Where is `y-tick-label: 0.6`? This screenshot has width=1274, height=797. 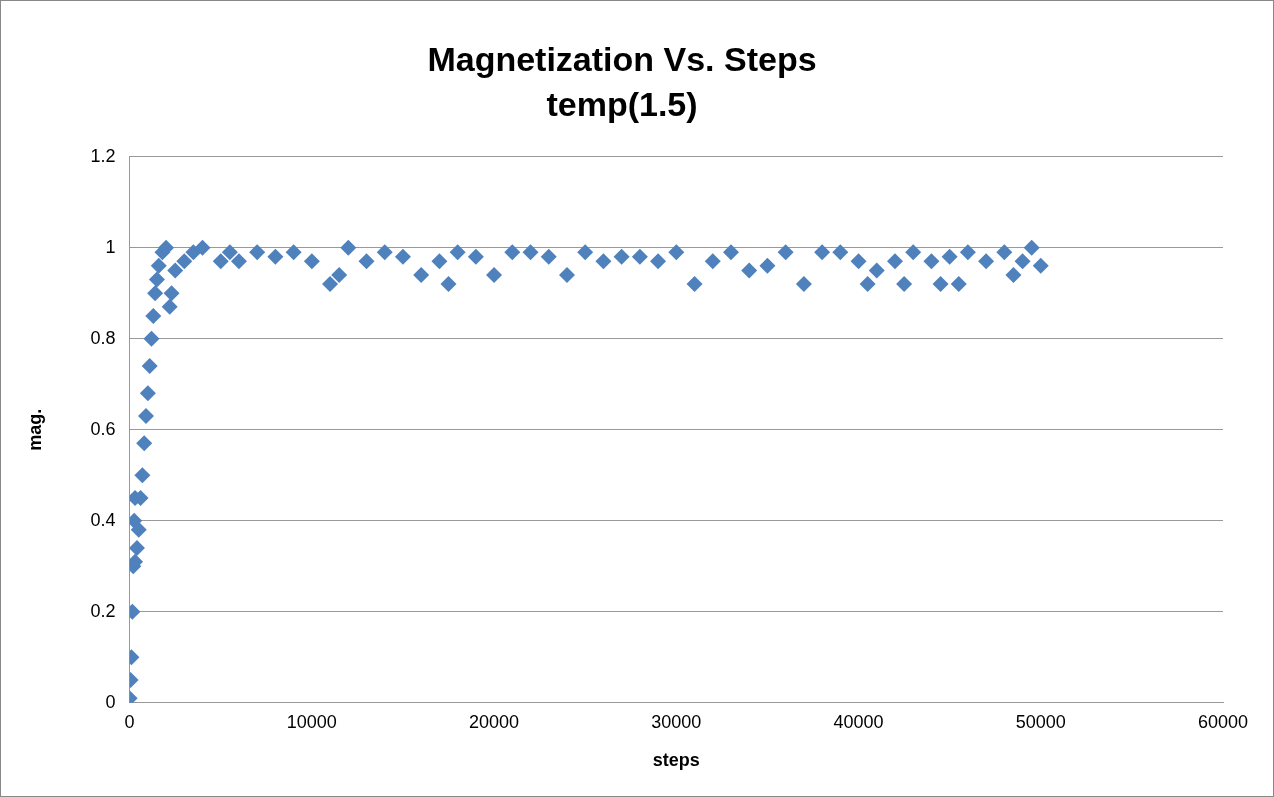
y-tick-label: 0.6 is located at coordinates (103, 428).